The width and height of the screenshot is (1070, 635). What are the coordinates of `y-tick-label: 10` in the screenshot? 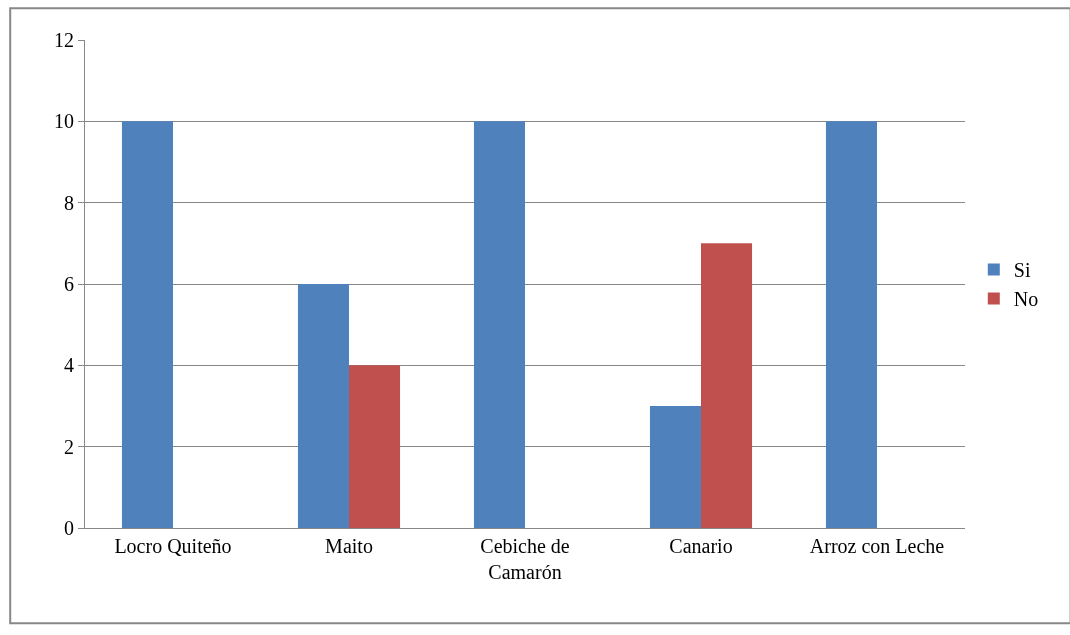 It's located at (64, 121).